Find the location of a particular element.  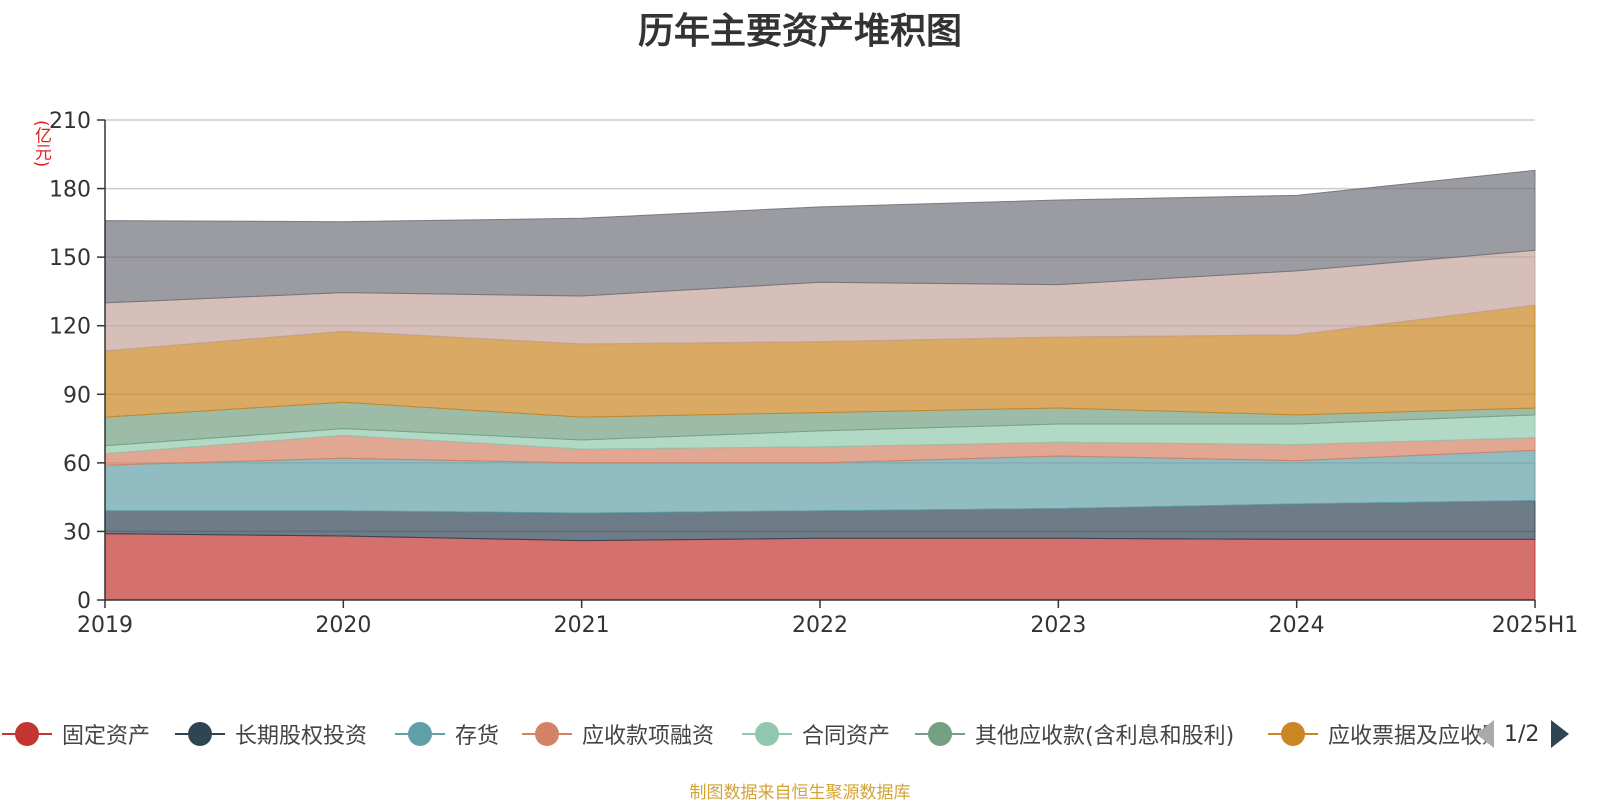

y-tick-label: 150 is located at coordinates (70, 258).